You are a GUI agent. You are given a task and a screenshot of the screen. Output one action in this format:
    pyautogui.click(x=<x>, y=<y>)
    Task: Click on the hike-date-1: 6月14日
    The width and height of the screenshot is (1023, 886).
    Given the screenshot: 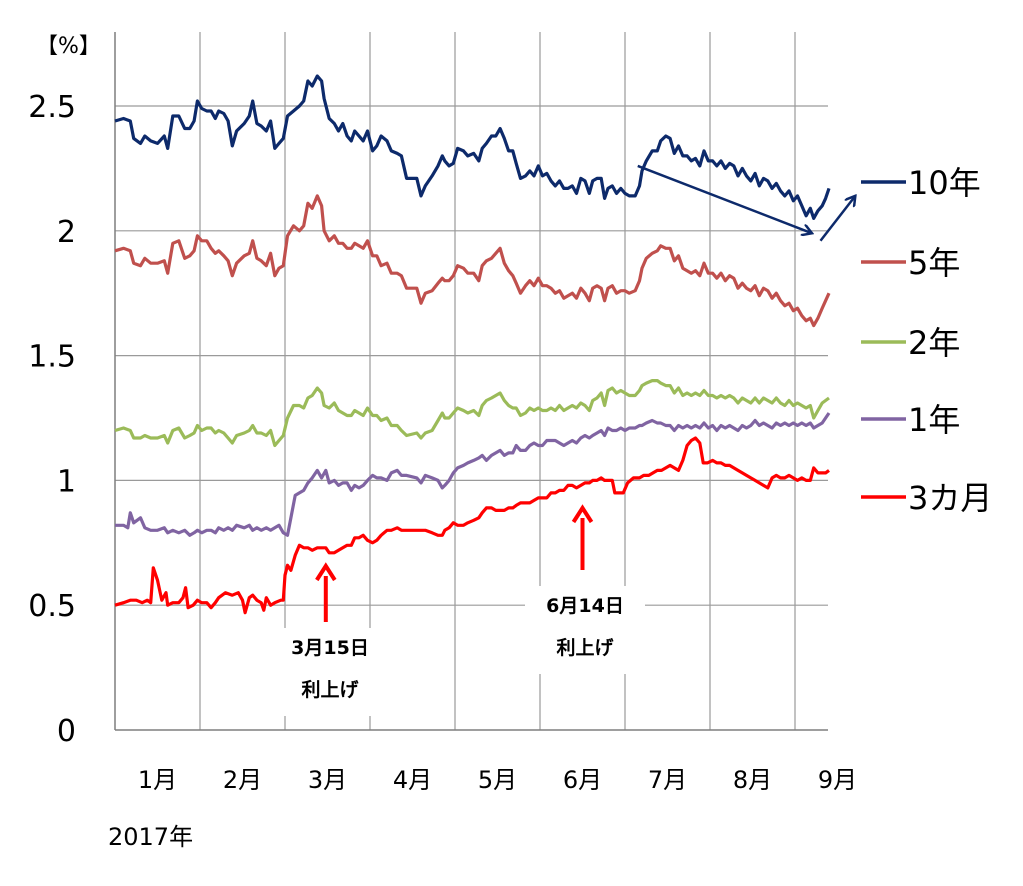 What is the action you would take?
    pyautogui.click(x=585, y=606)
    